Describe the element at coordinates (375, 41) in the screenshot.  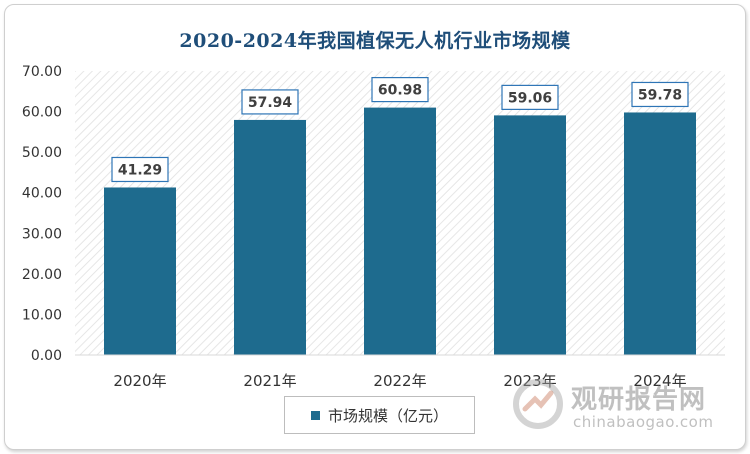
I see `chart-title: 2020-2024年我国植保无人机行业市场规模` at that location.